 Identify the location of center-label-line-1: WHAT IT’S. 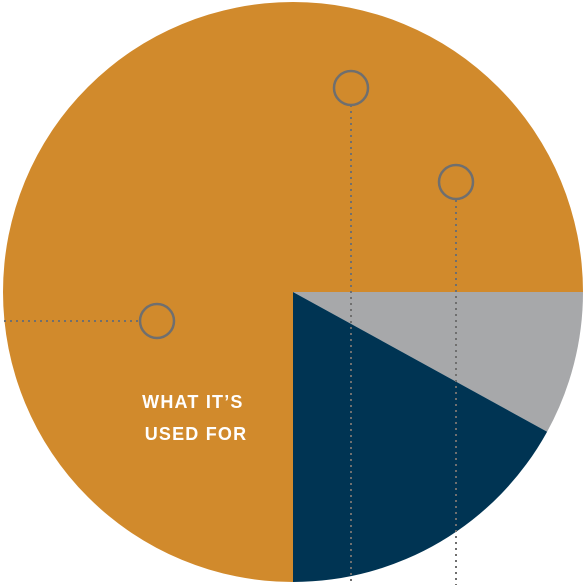
(192, 402).